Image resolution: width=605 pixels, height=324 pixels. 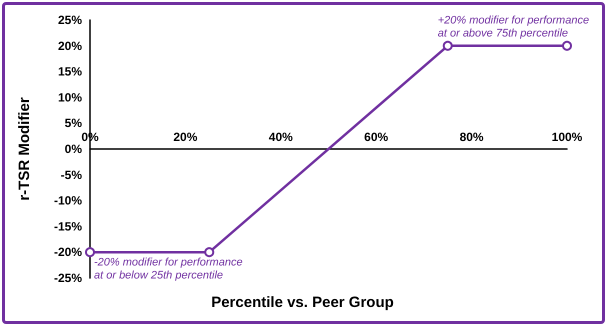 I want to click on y-tick-label: 15%, so click(x=70, y=71).